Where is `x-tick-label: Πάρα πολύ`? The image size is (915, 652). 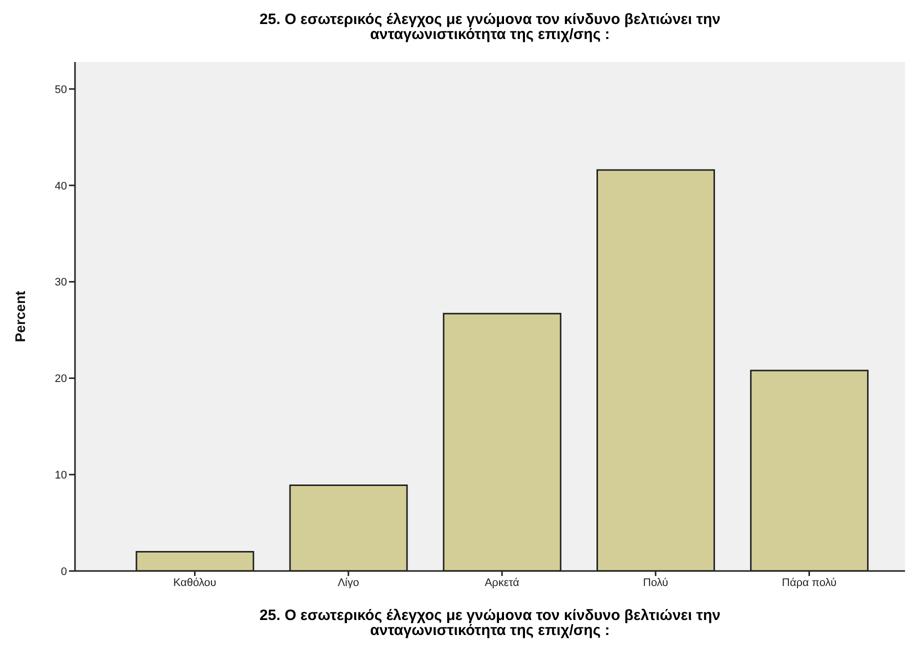 x-tick-label: Πάρα πολύ is located at coordinates (809, 582).